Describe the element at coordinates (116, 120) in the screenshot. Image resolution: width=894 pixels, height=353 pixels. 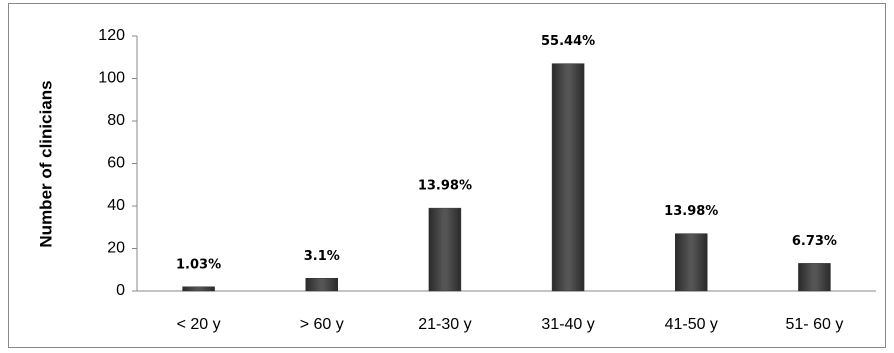
I see `y-tick-label: 80` at that location.